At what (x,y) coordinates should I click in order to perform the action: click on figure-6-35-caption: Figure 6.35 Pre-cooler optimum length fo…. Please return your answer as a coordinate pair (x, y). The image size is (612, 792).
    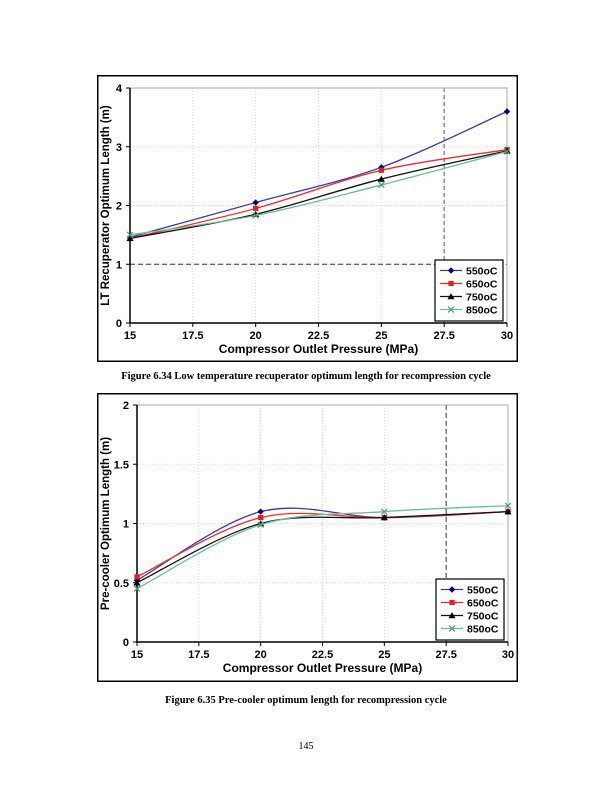
    Looking at the image, I should click on (306, 700).